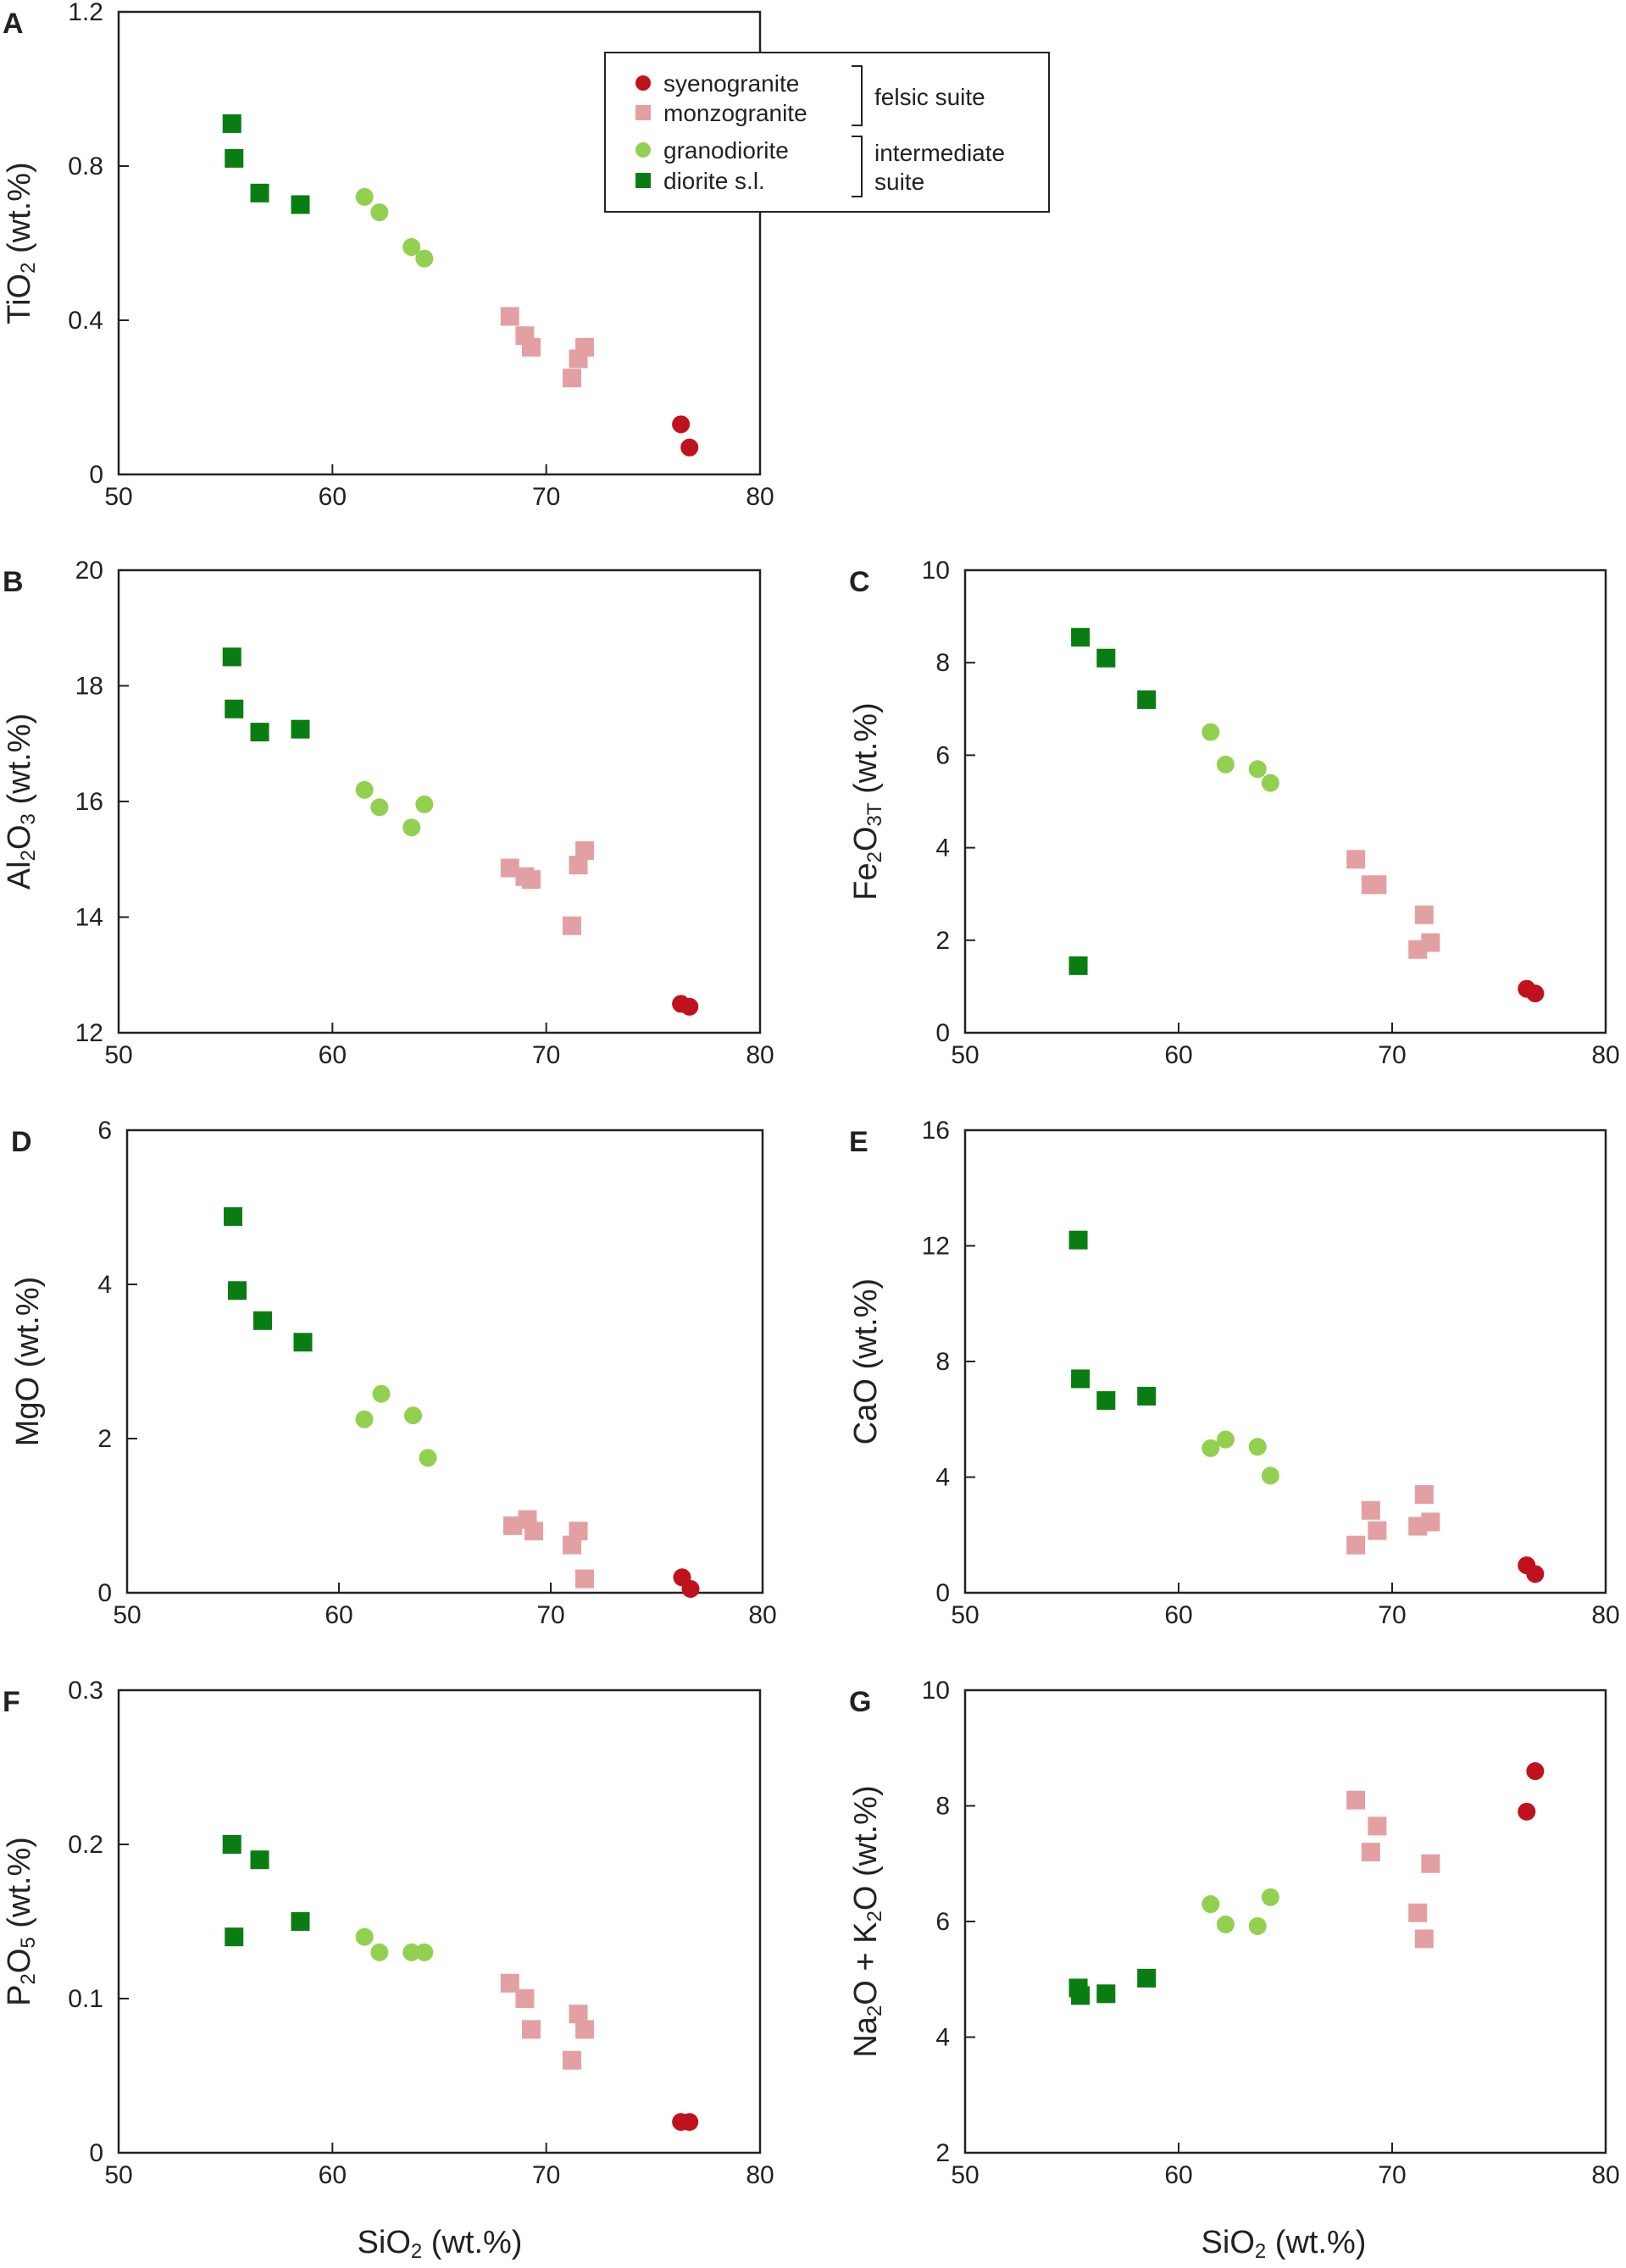 The height and width of the screenshot is (2268, 1626). What do you see at coordinates (860, 1702) in the screenshot?
I see `panel-label-g: G` at bounding box center [860, 1702].